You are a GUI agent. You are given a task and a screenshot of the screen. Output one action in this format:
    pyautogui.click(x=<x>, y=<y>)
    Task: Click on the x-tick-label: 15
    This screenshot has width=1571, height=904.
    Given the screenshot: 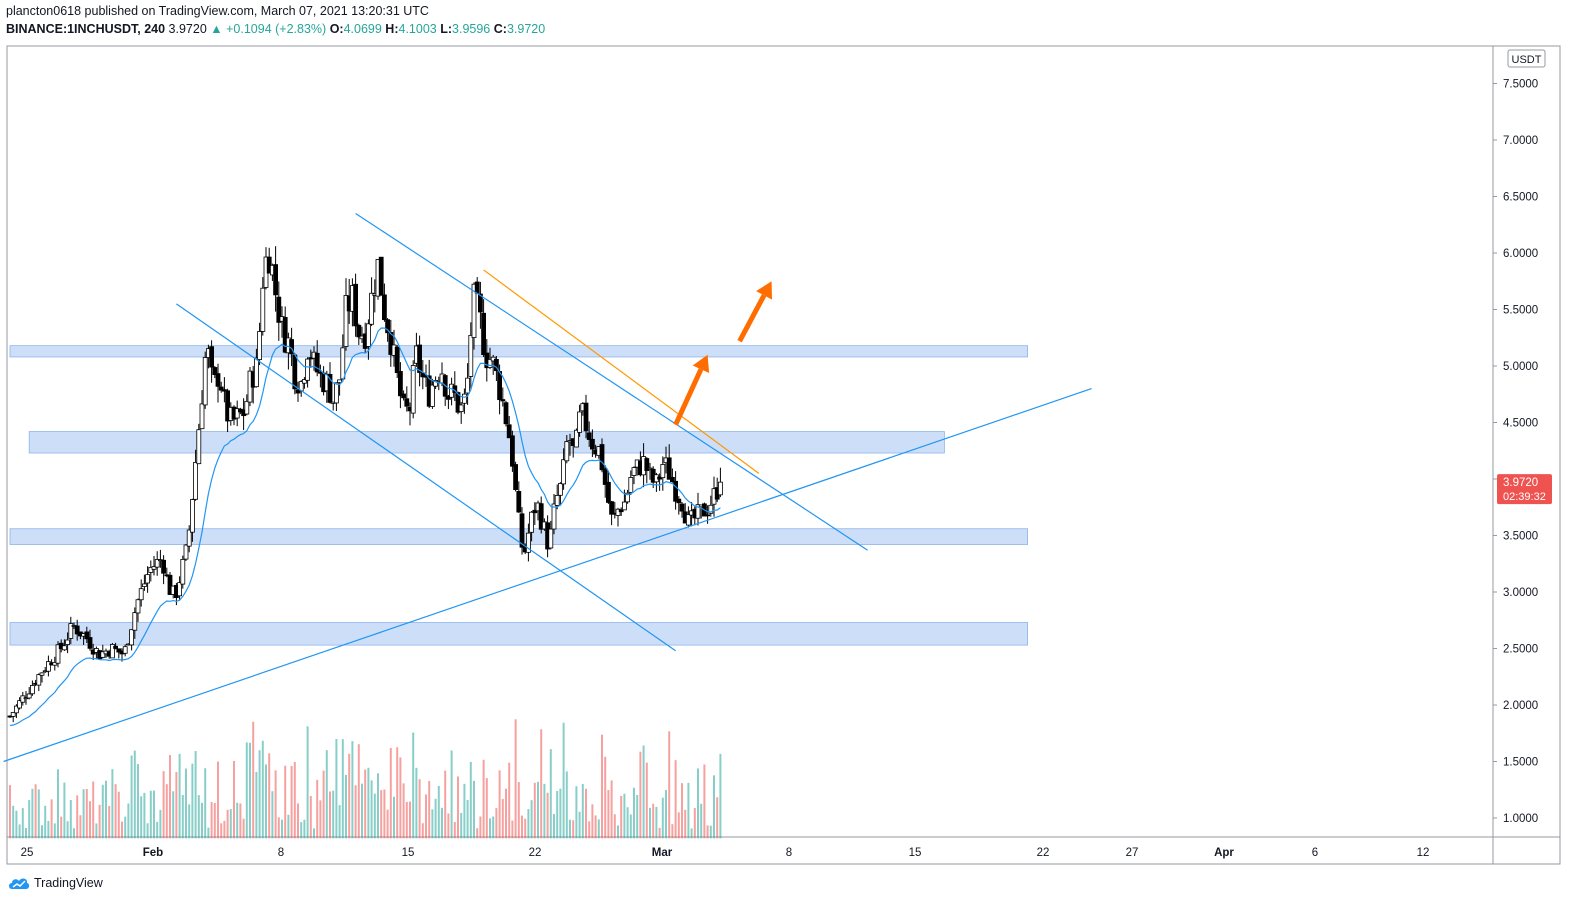 What is the action you would take?
    pyautogui.click(x=915, y=853)
    